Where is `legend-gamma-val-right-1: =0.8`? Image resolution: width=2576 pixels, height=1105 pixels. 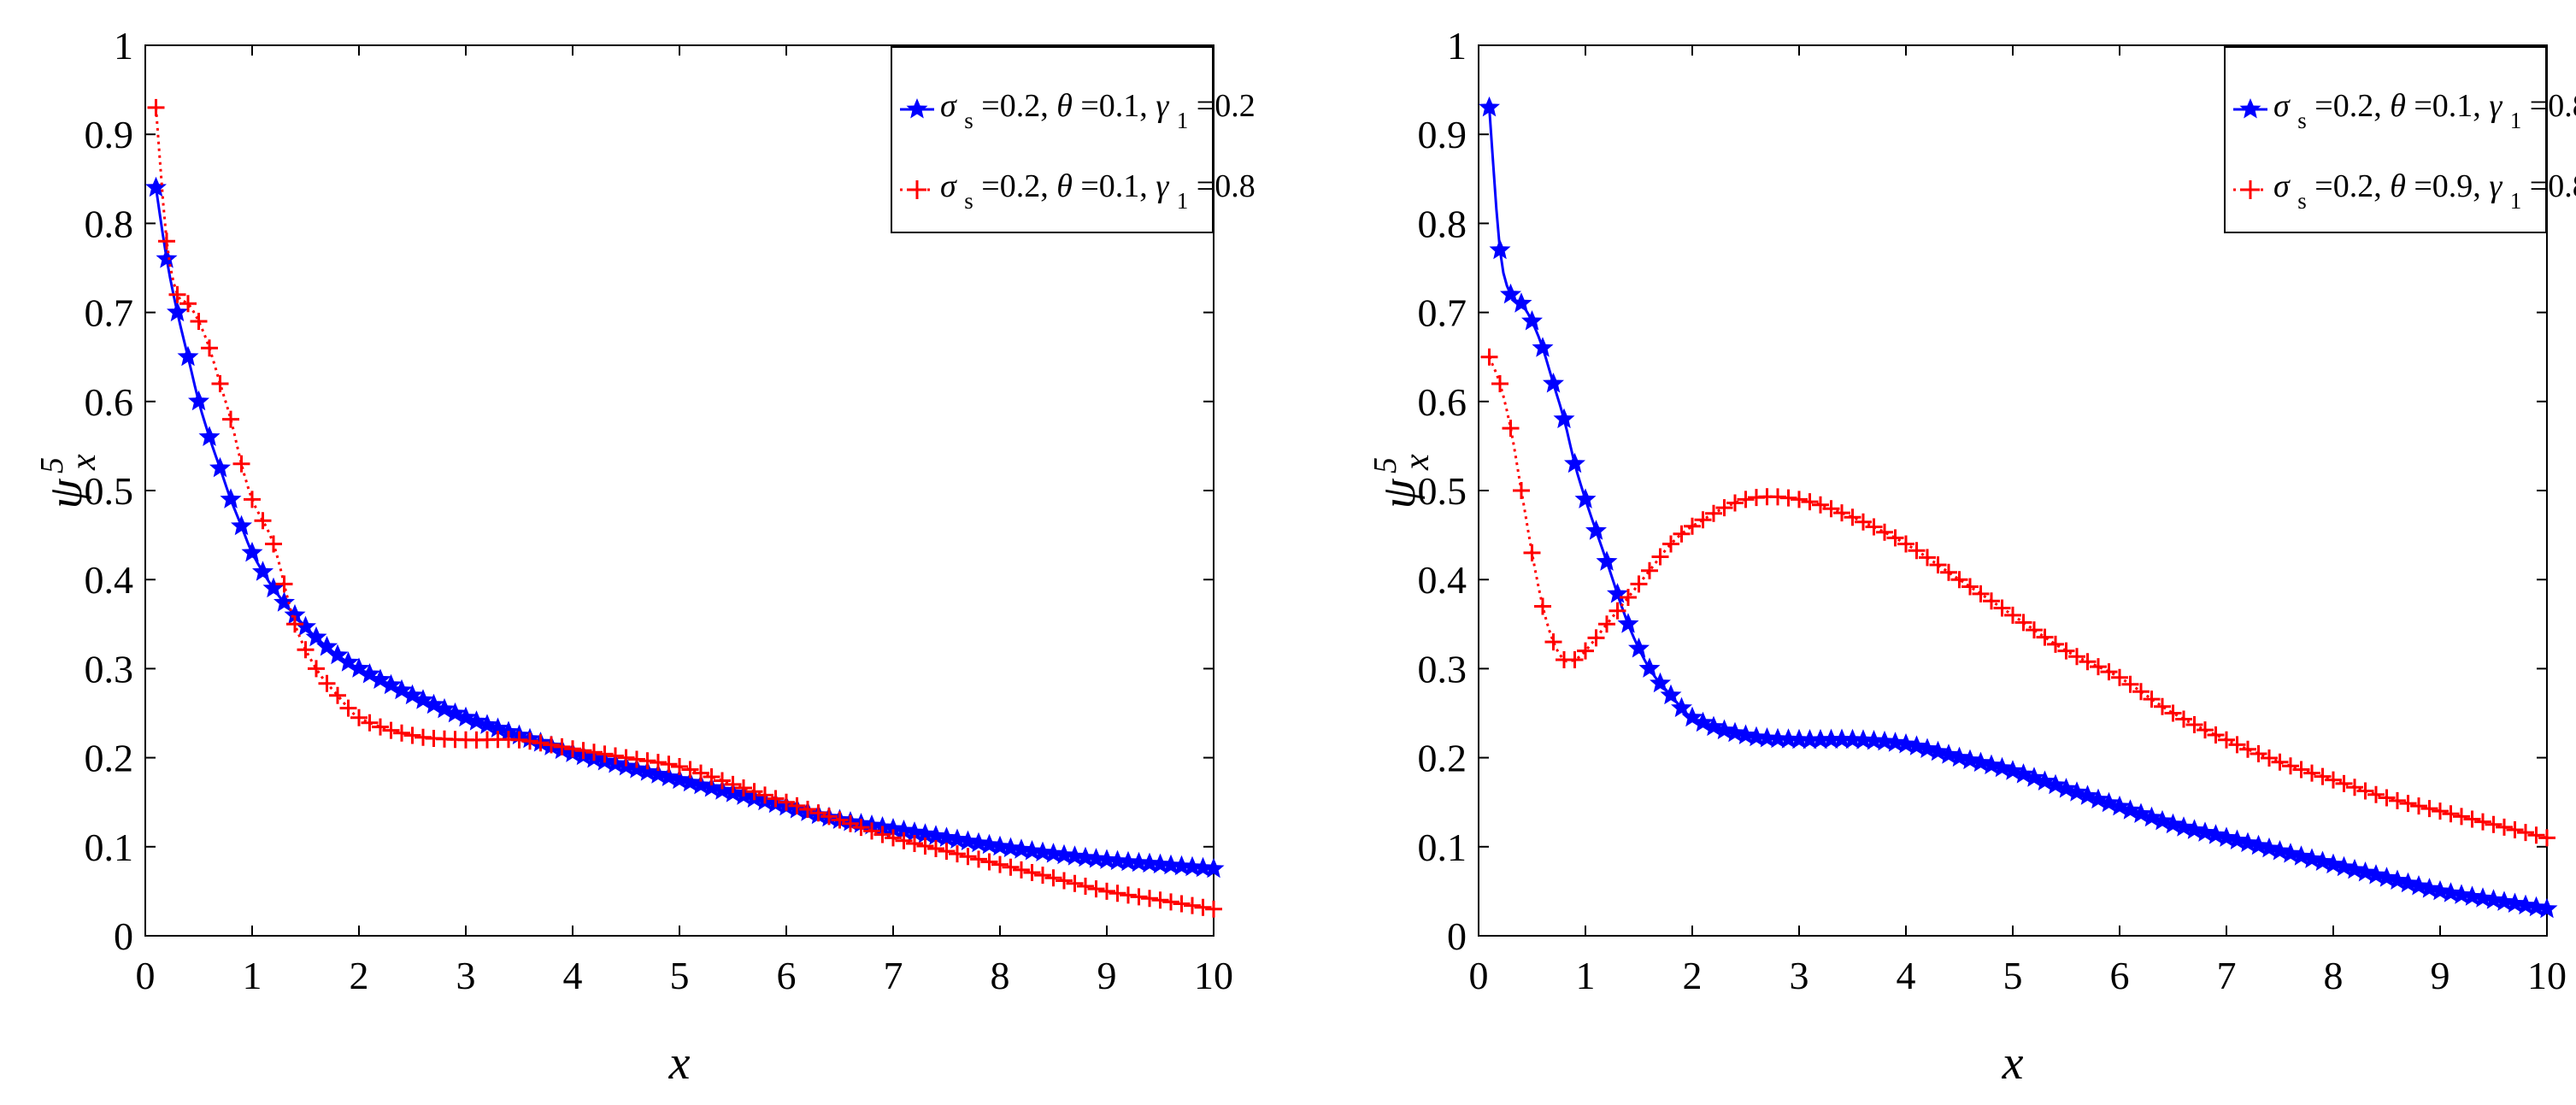 legend-gamma-val-right-1: =0.8 is located at coordinates (2553, 186).